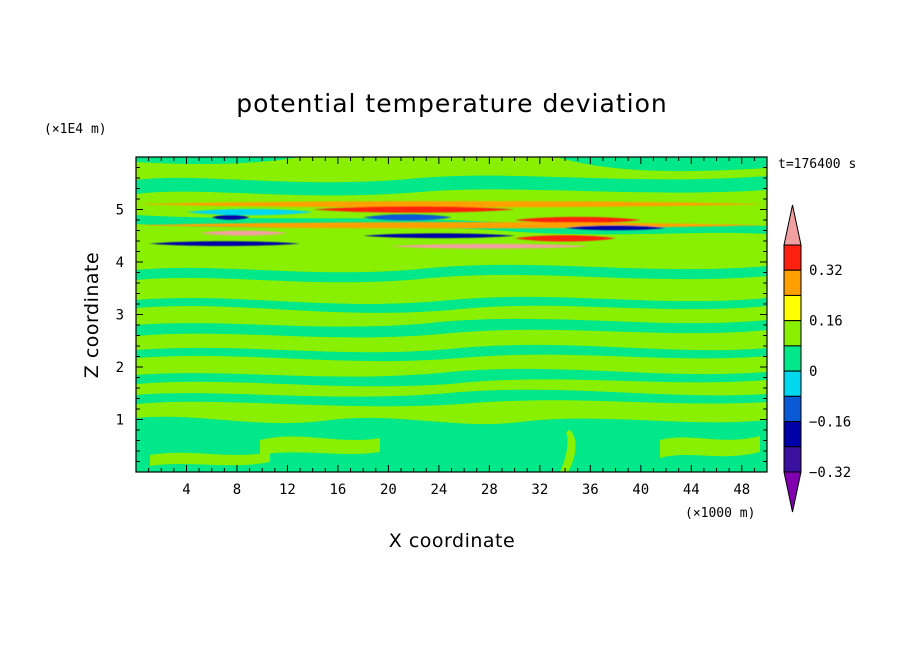 This screenshot has height=654, width=904. Describe the element at coordinates (120, 316) in the screenshot. I see `y-tick-label: 3` at that location.